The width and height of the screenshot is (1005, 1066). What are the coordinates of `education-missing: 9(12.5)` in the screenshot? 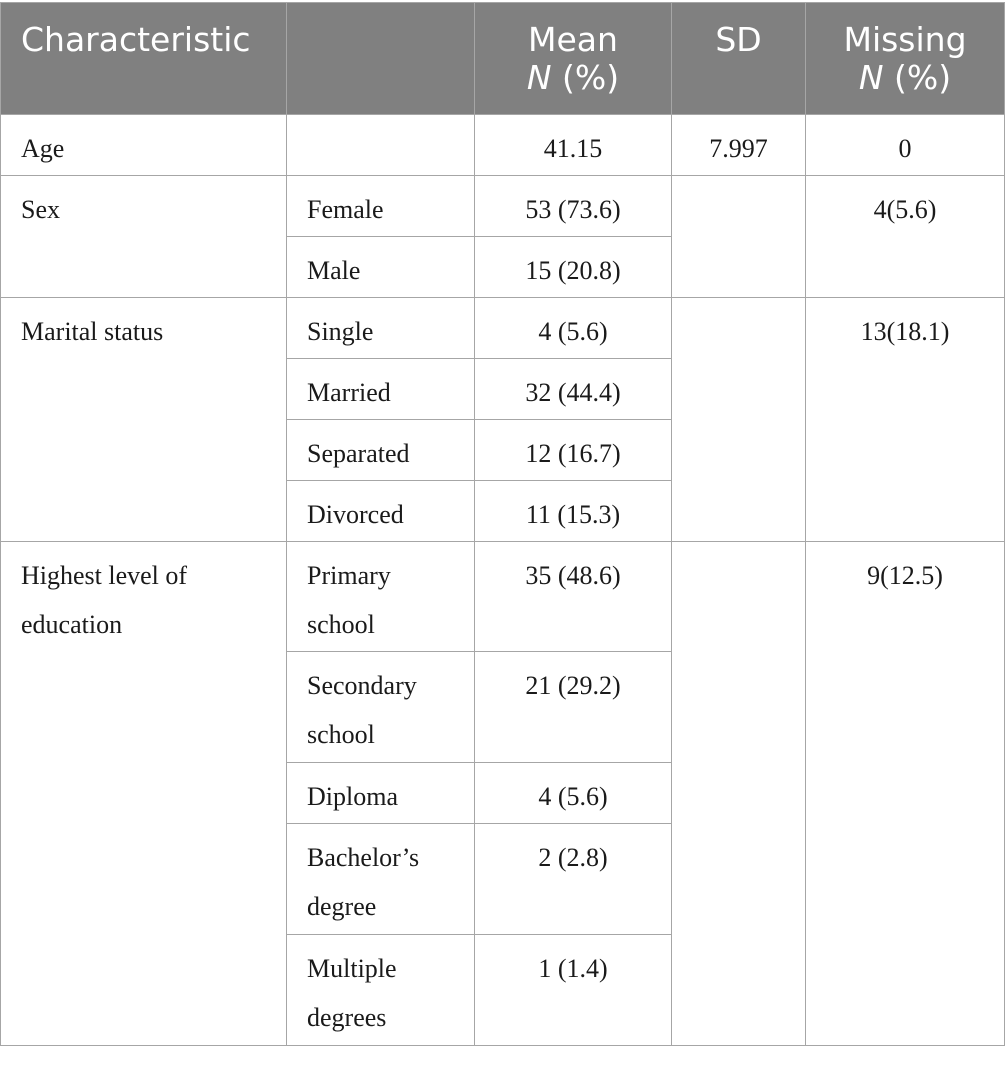 It's located at (905, 793).